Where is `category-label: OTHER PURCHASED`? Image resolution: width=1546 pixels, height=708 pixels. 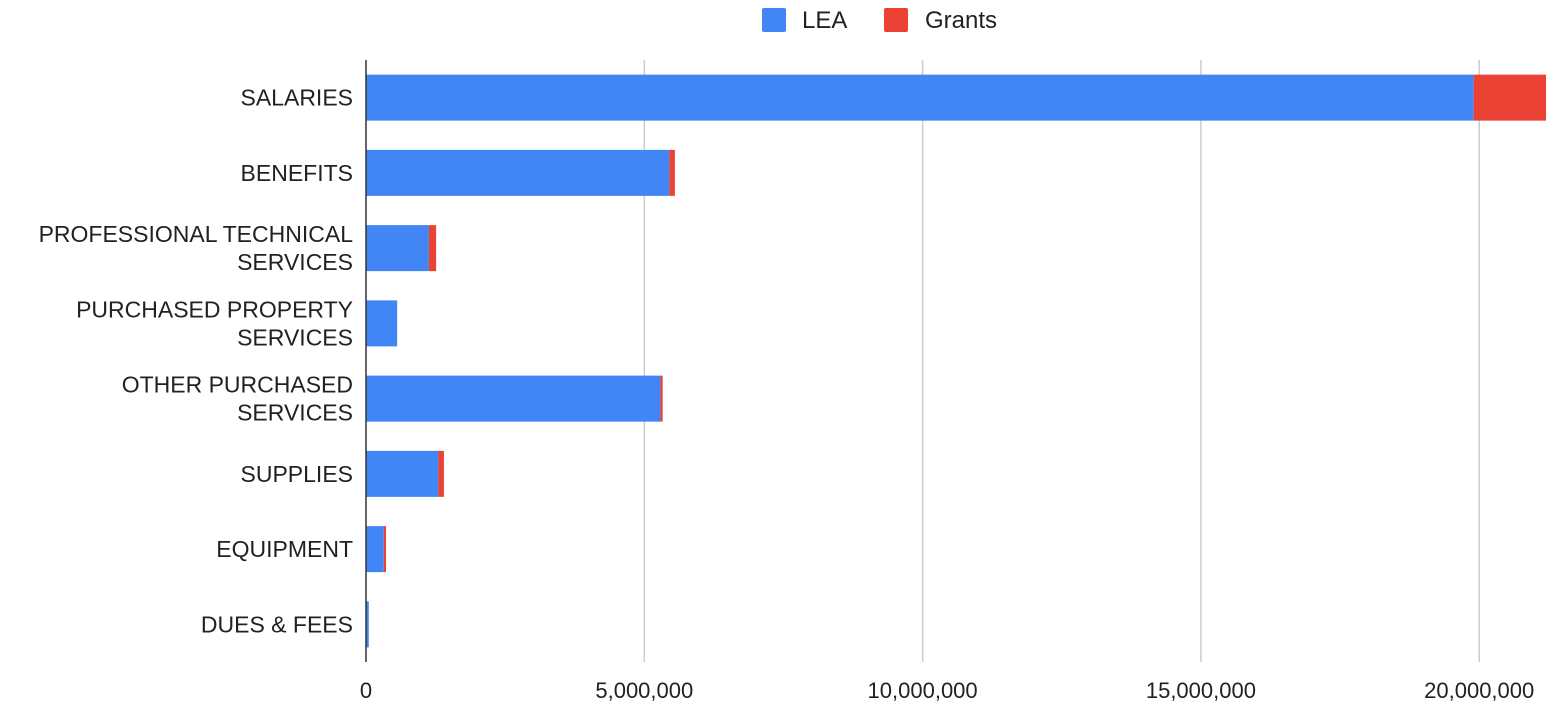 category-label: OTHER PURCHASED is located at coordinates (237, 385).